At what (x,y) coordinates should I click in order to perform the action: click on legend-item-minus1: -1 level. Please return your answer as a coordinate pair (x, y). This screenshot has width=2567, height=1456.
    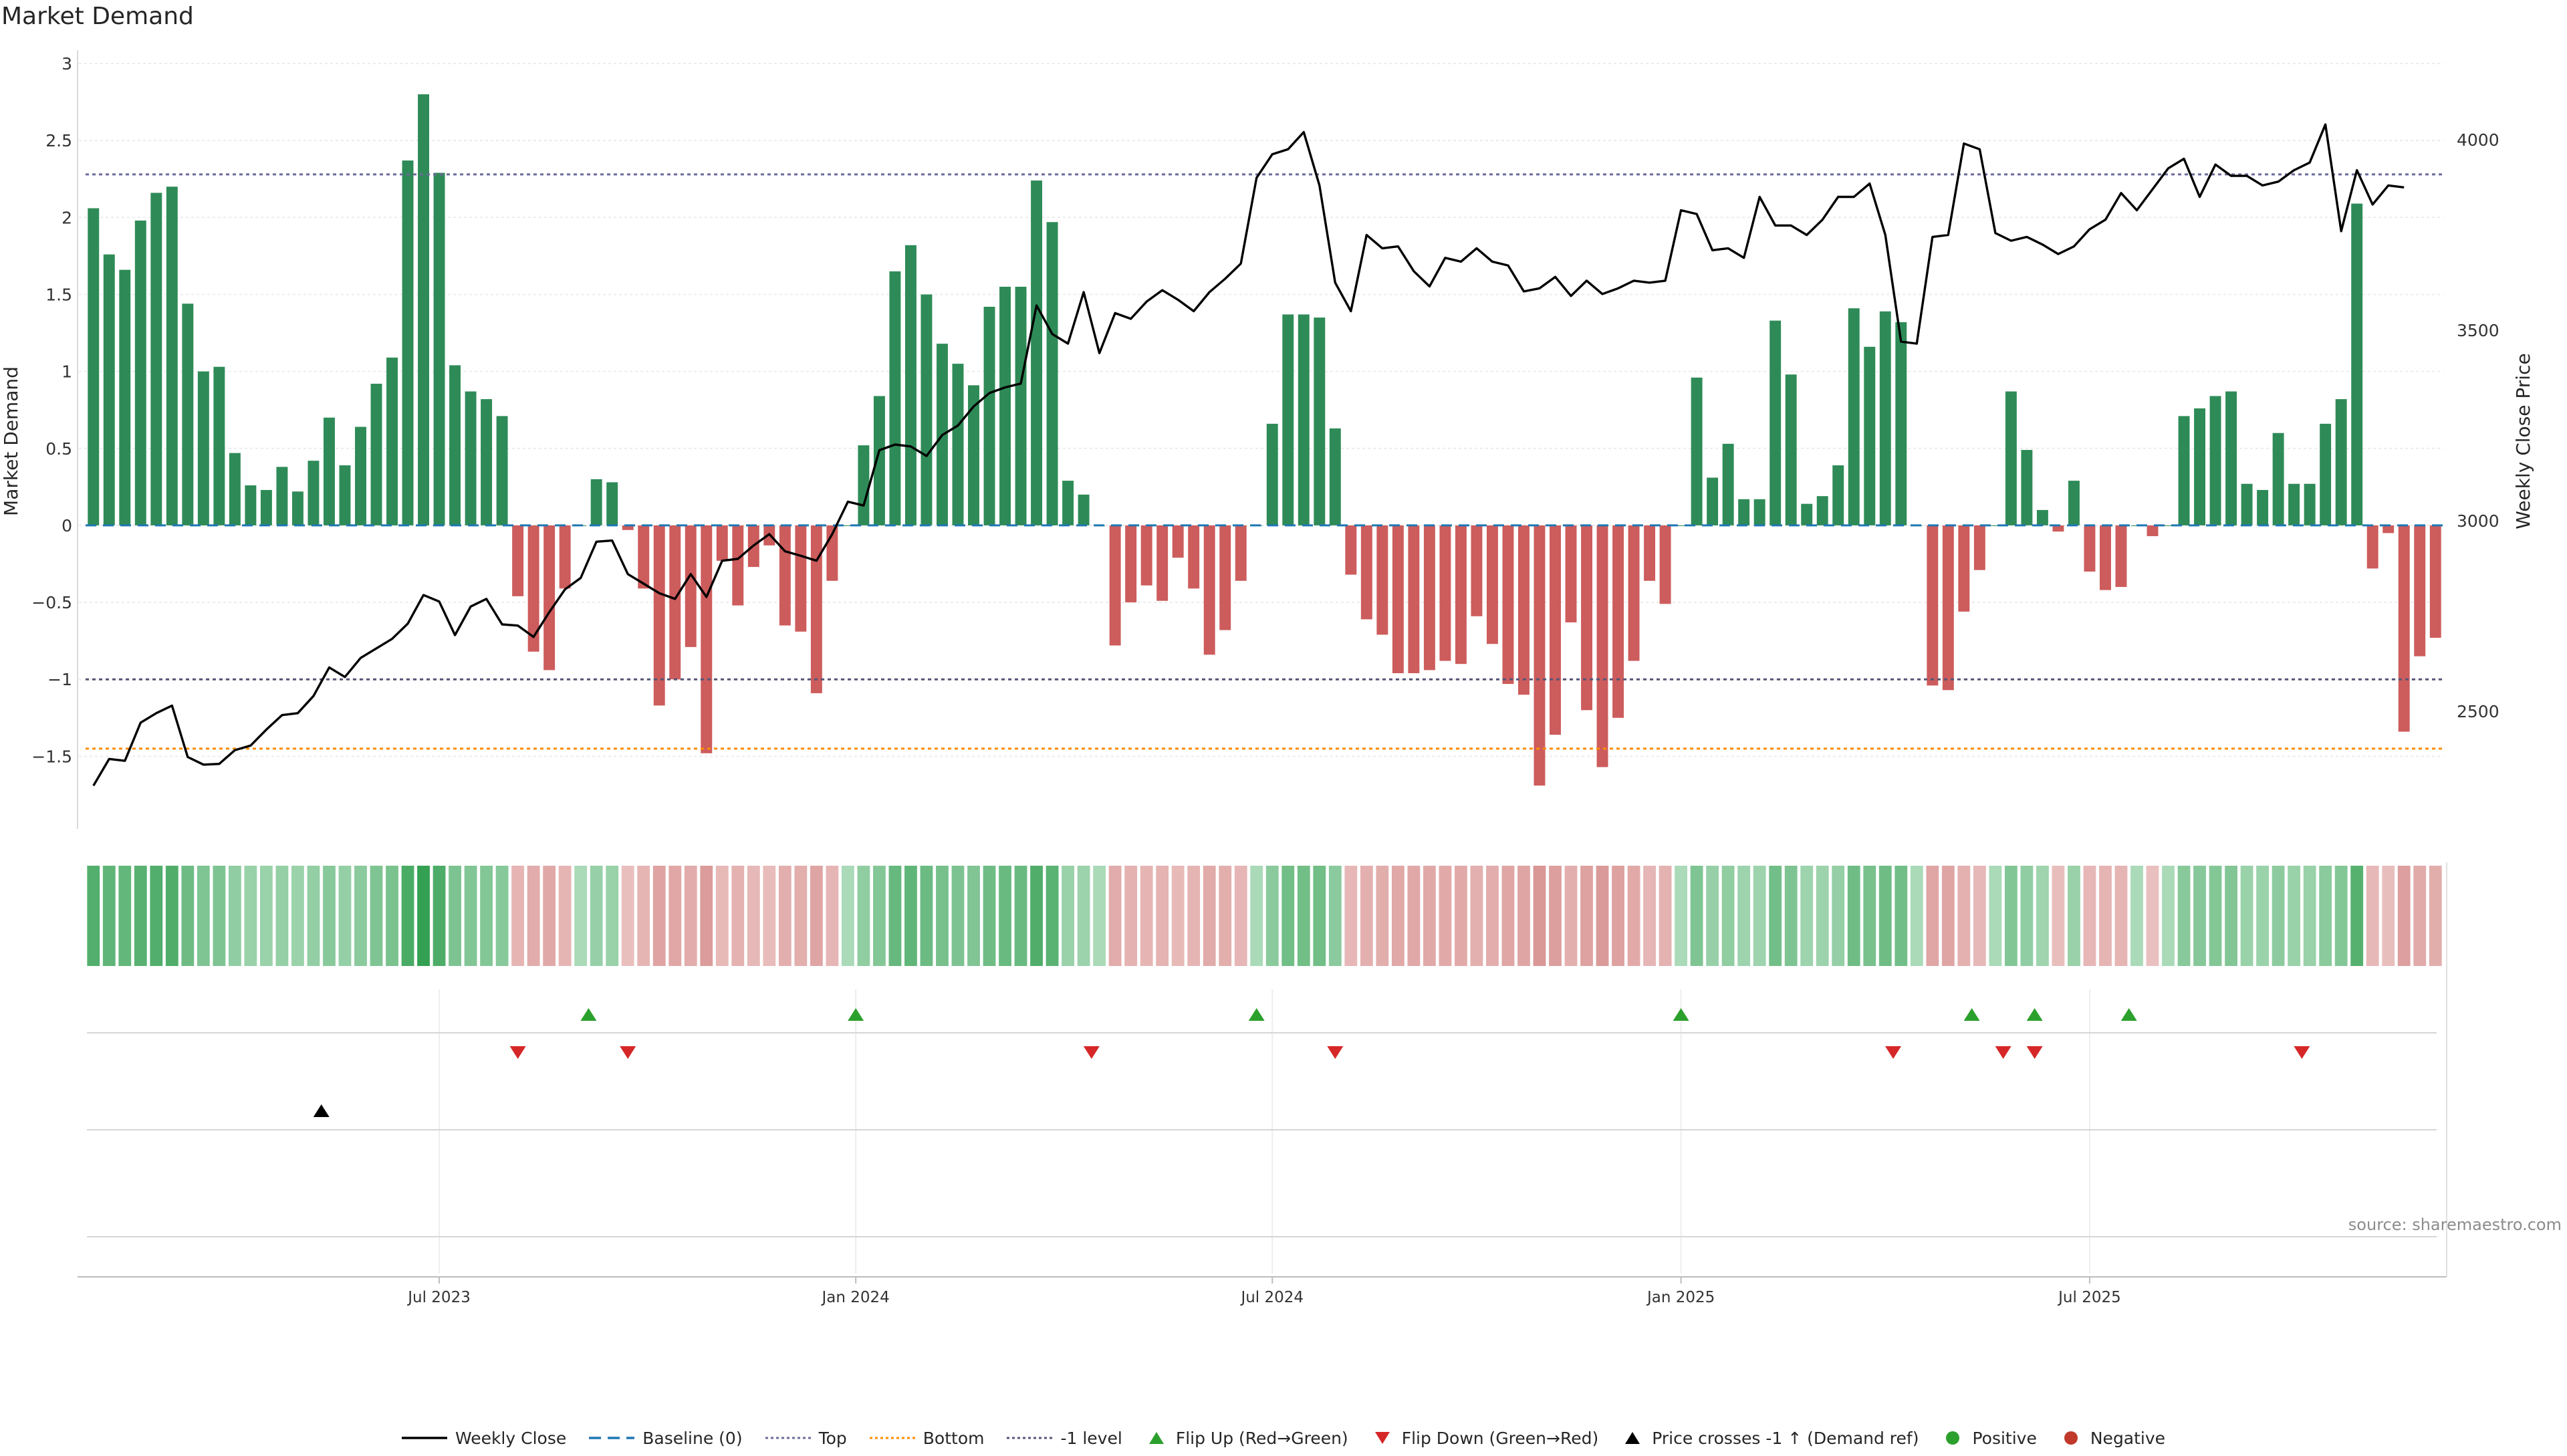
    Looking at the image, I should click on (1064, 1438).